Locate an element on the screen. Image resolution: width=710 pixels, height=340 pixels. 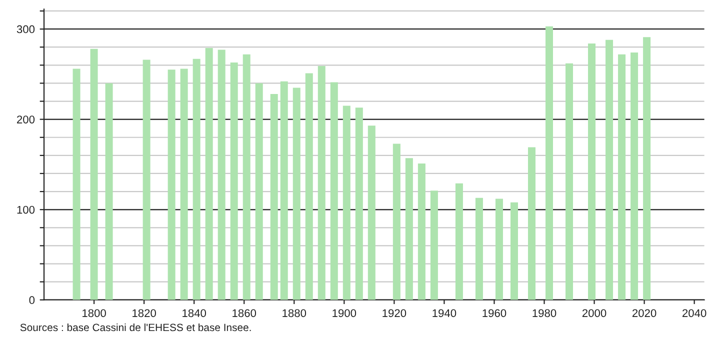
y-tick-label: 300 is located at coordinates (25, 29).